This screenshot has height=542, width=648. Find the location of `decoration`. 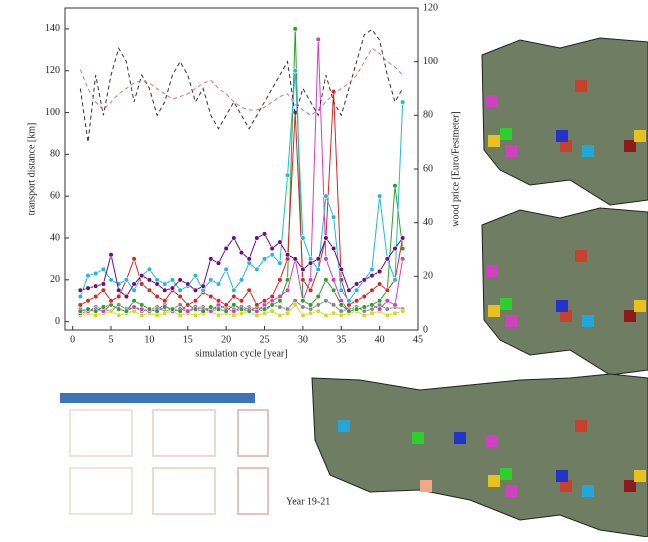

decoration is located at coordinates (164, 454).